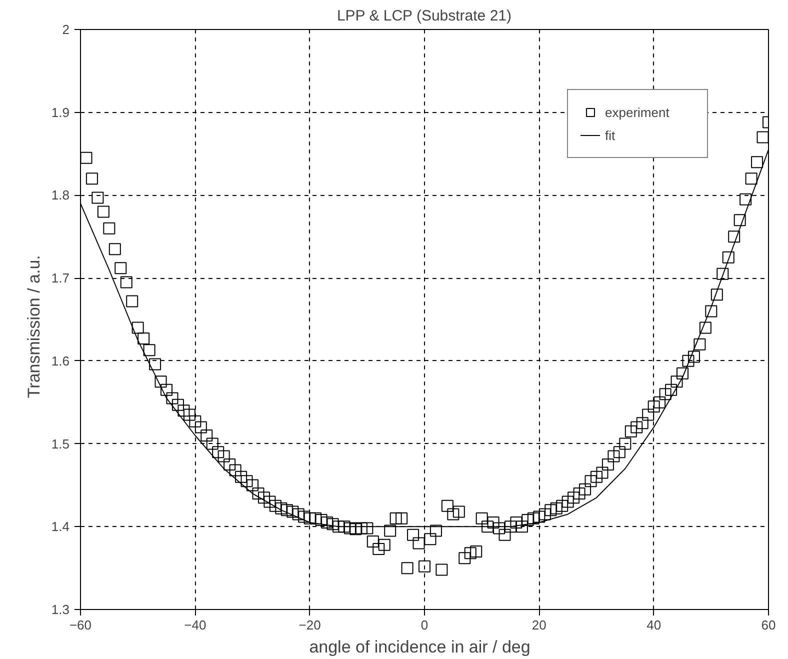  What do you see at coordinates (60, 112) in the screenshot?
I see `y-tick-label: 1.9` at bounding box center [60, 112].